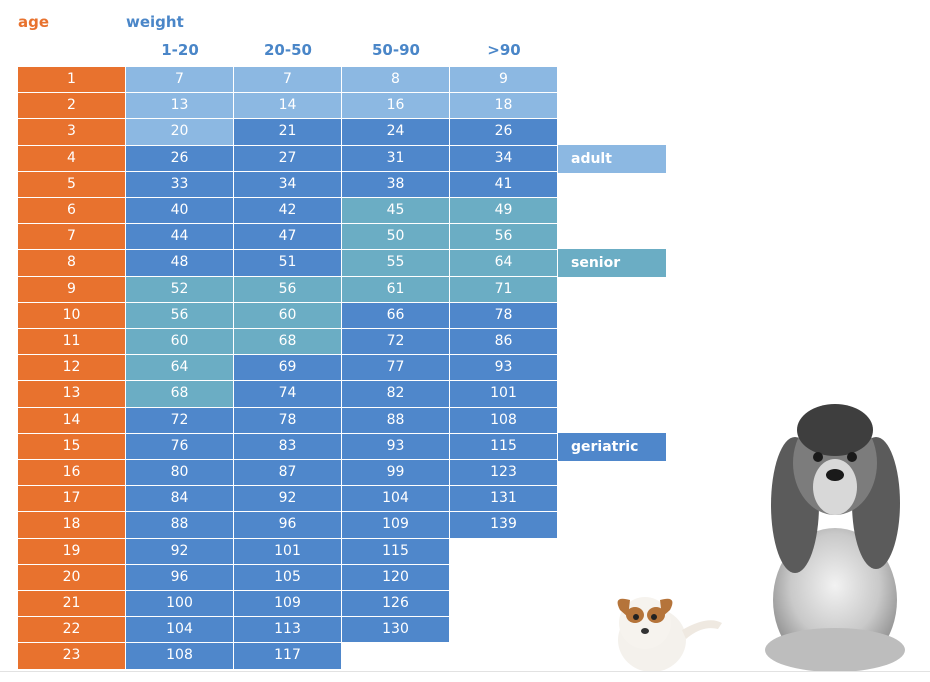 Image resolution: width=930 pixels, height=682 pixels. I want to click on value-cell: 61, so click(396, 289).